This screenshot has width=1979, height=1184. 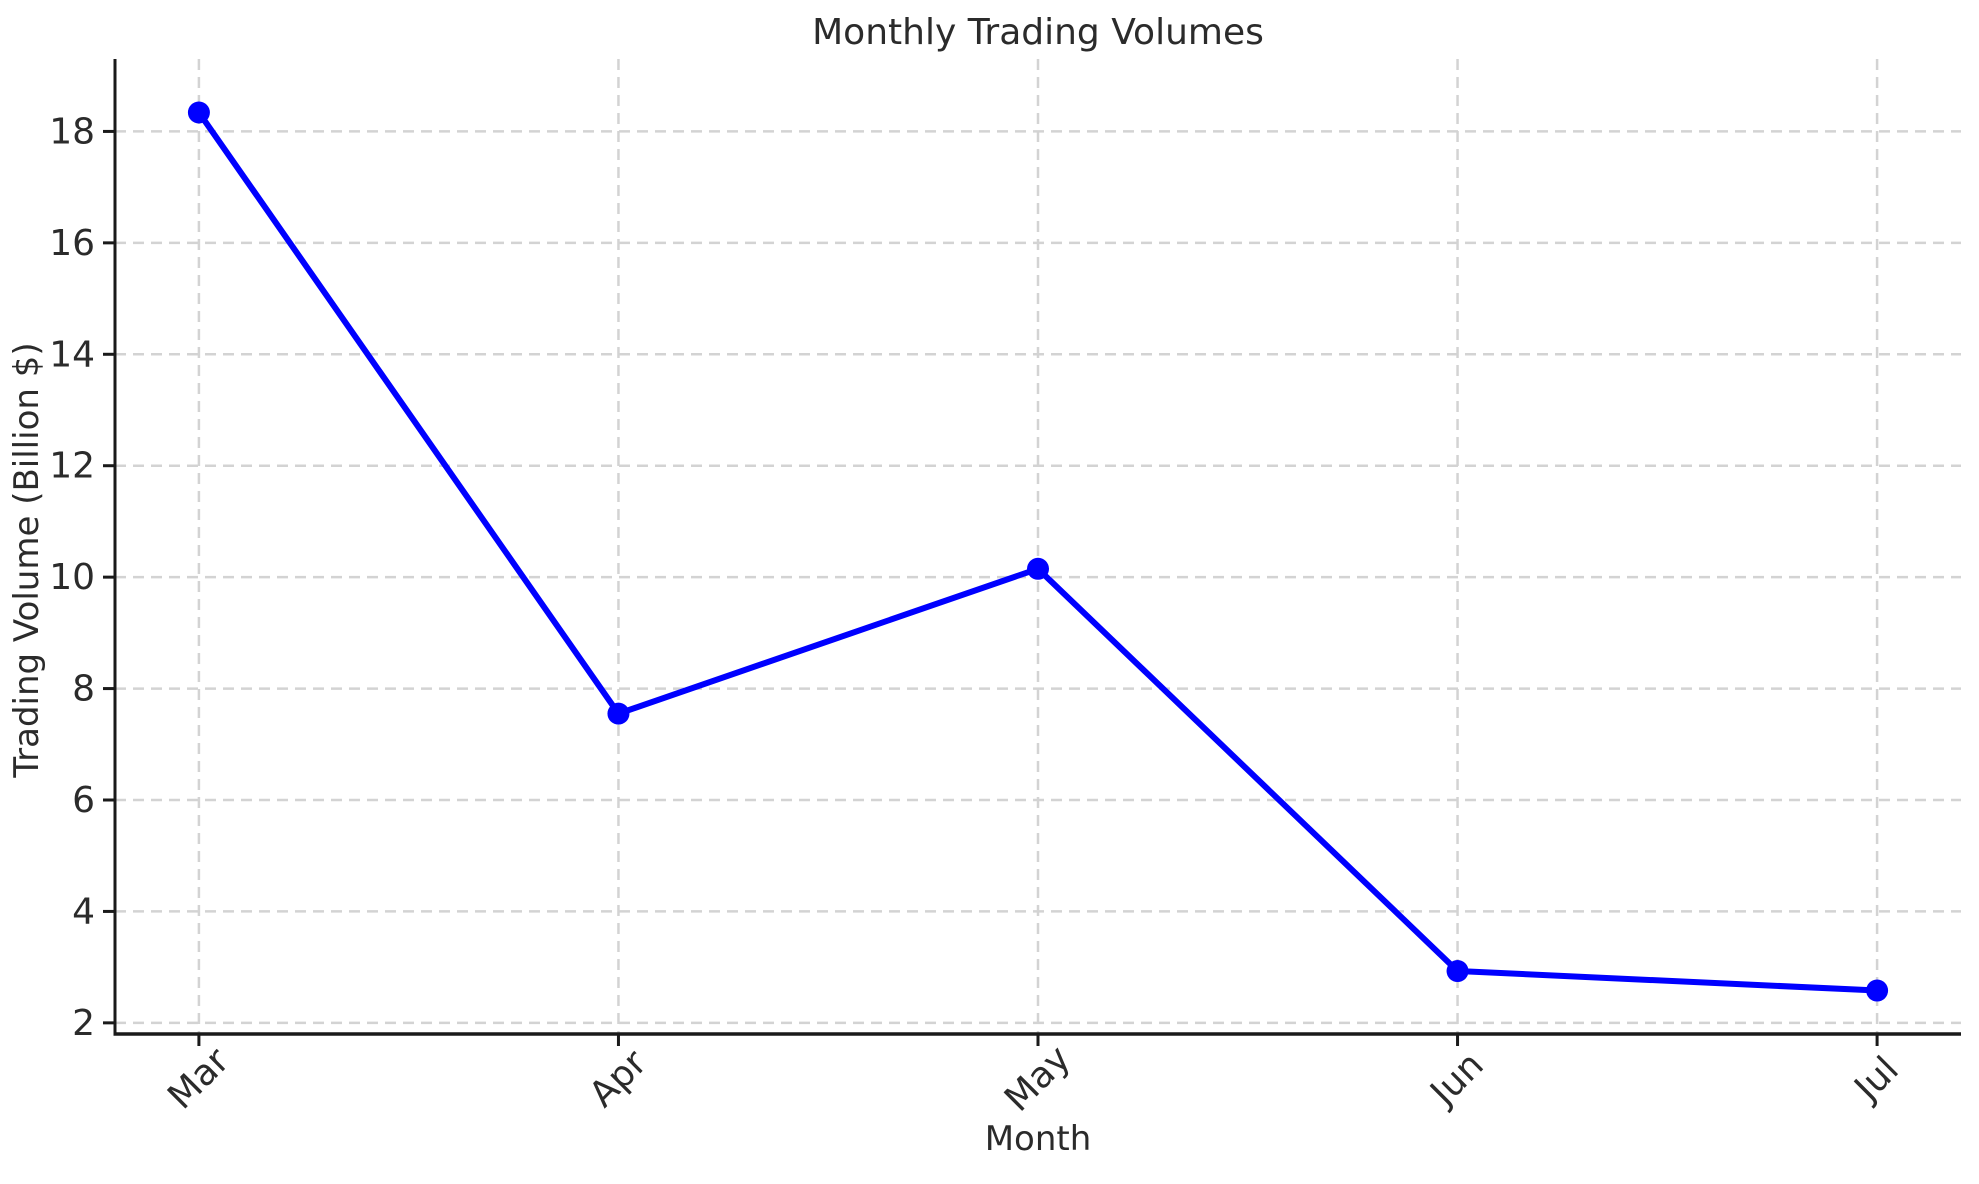 What do you see at coordinates (72, 466) in the screenshot?
I see `y-tick-label: 12` at bounding box center [72, 466].